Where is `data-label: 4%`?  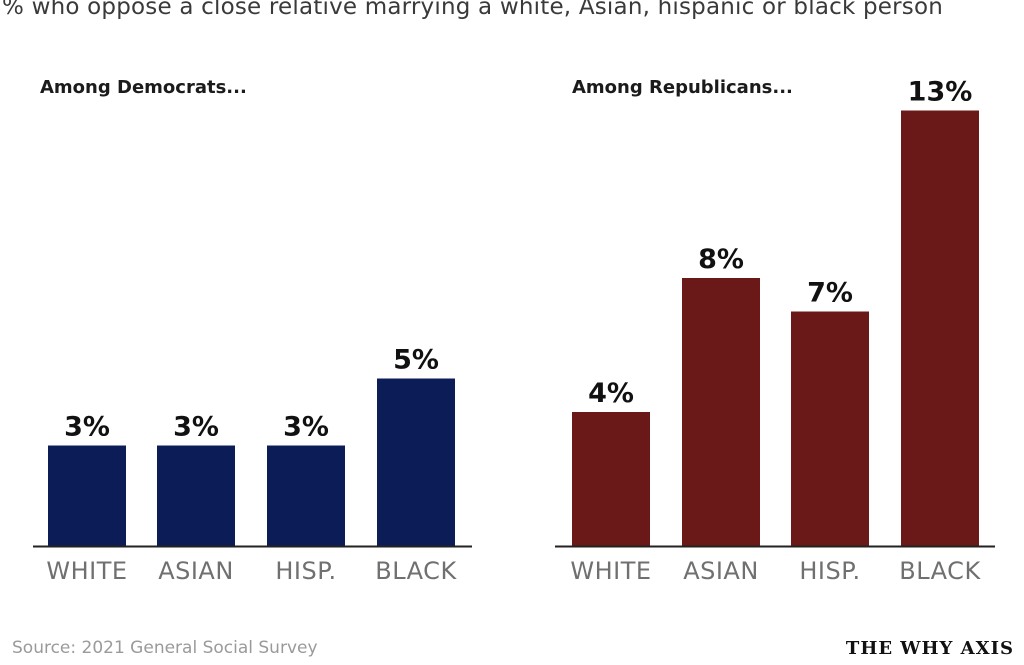 data-label: 4% is located at coordinates (611, 393).